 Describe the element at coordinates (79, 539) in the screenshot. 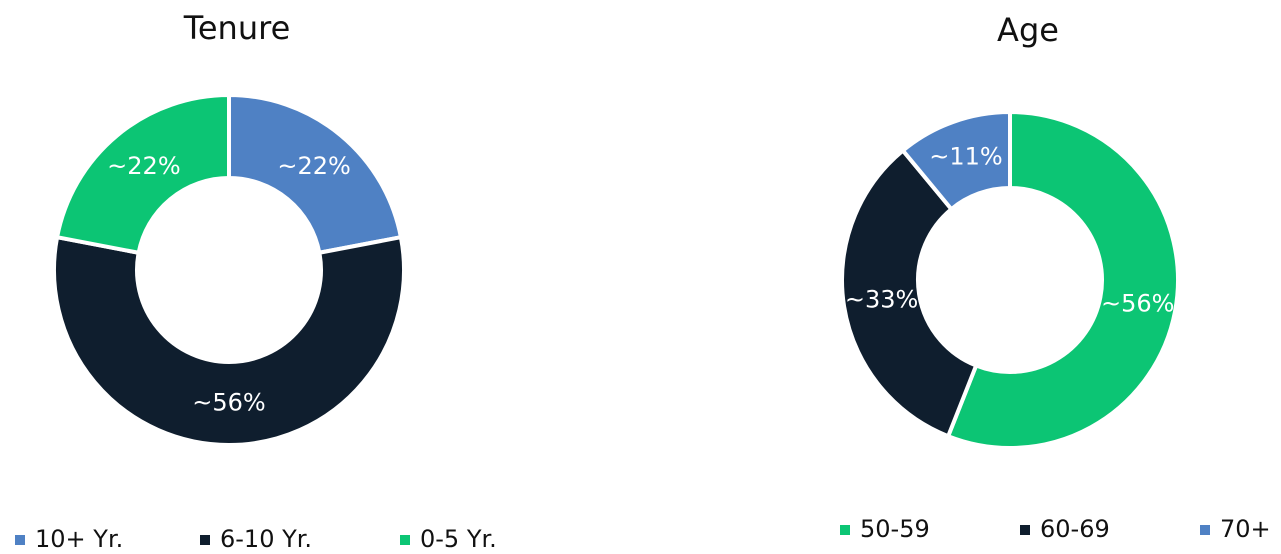

I see `legend-label: 10+ Yr.` at that location.